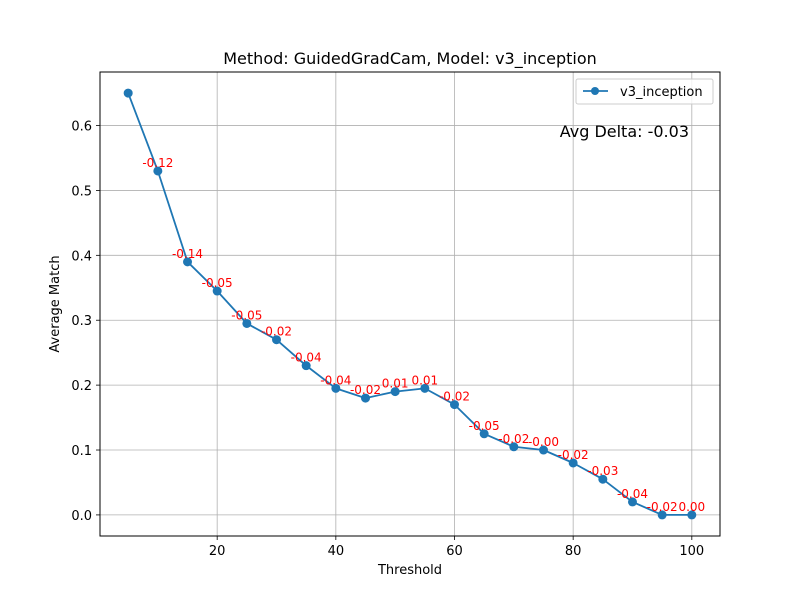  I want to click on y-tick-label: 0.3, so click(81, 321).